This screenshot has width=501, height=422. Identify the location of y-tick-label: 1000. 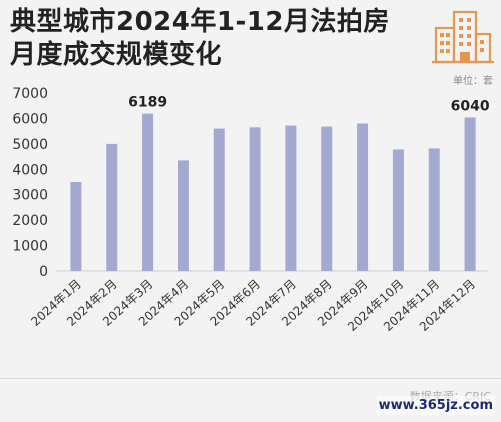
(30, 247).